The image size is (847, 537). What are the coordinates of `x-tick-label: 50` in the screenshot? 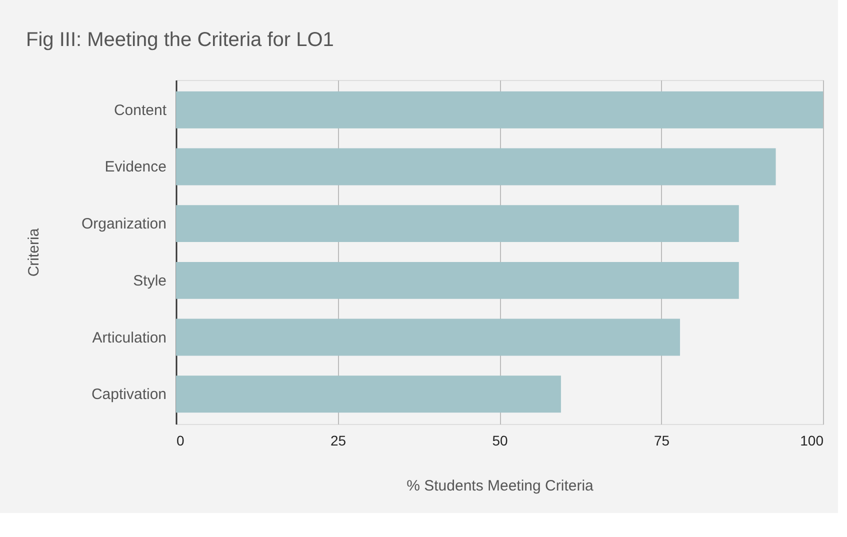 It's located at (500, 440).